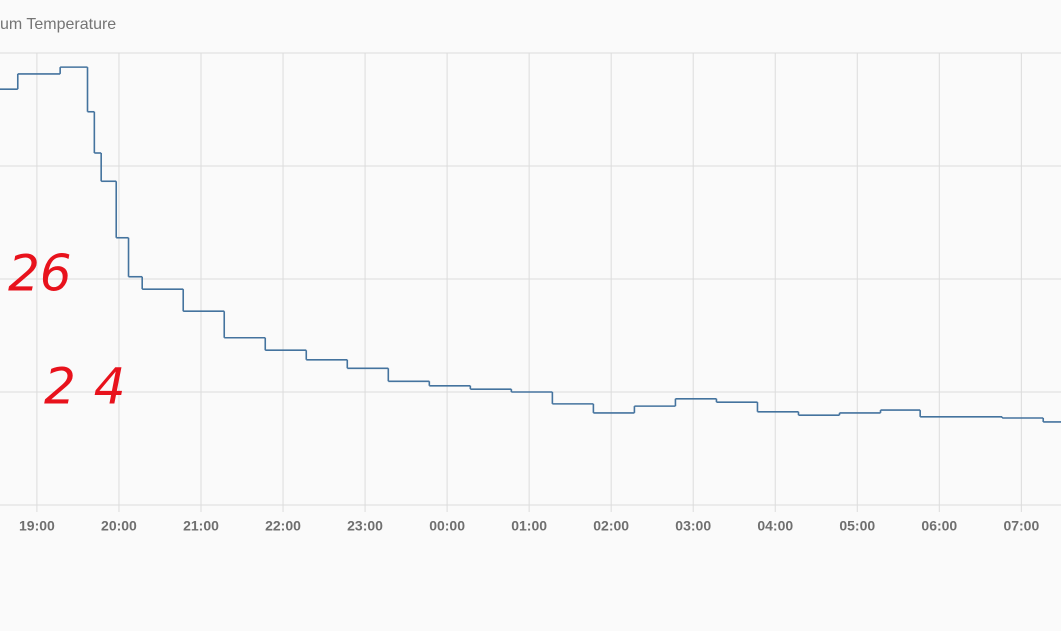 Image resolution: width=1061 pixels, height=631 pixels. Describe the element at coordinates (201, 526) in the screenshot. I see `x-tick-label: 21:00` at that location.